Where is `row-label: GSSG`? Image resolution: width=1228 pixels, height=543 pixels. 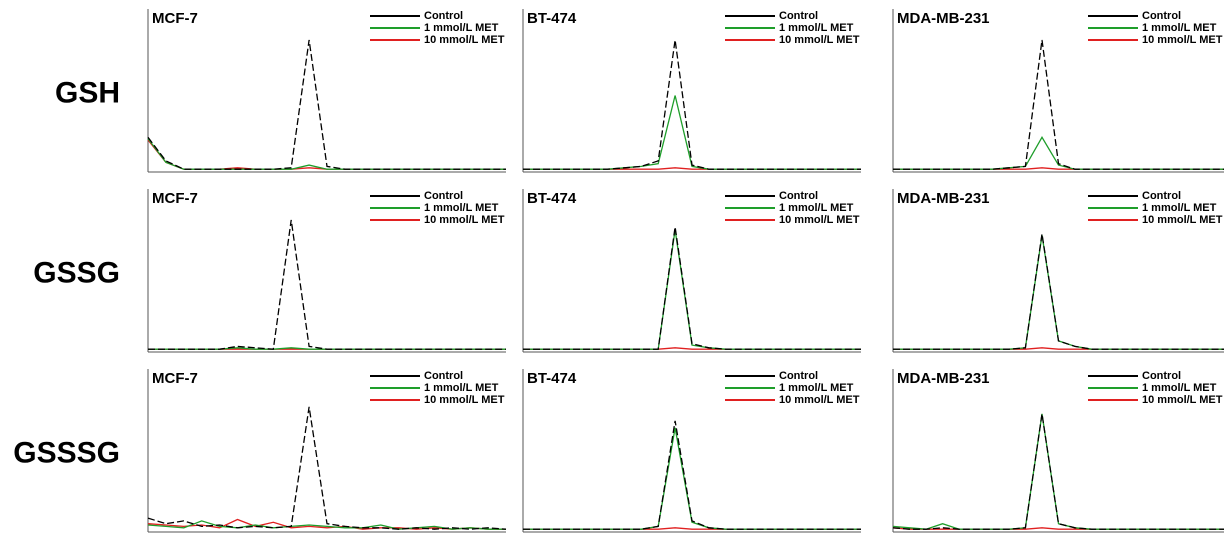
row-label: GSSG is located at coordinates (76, 272).